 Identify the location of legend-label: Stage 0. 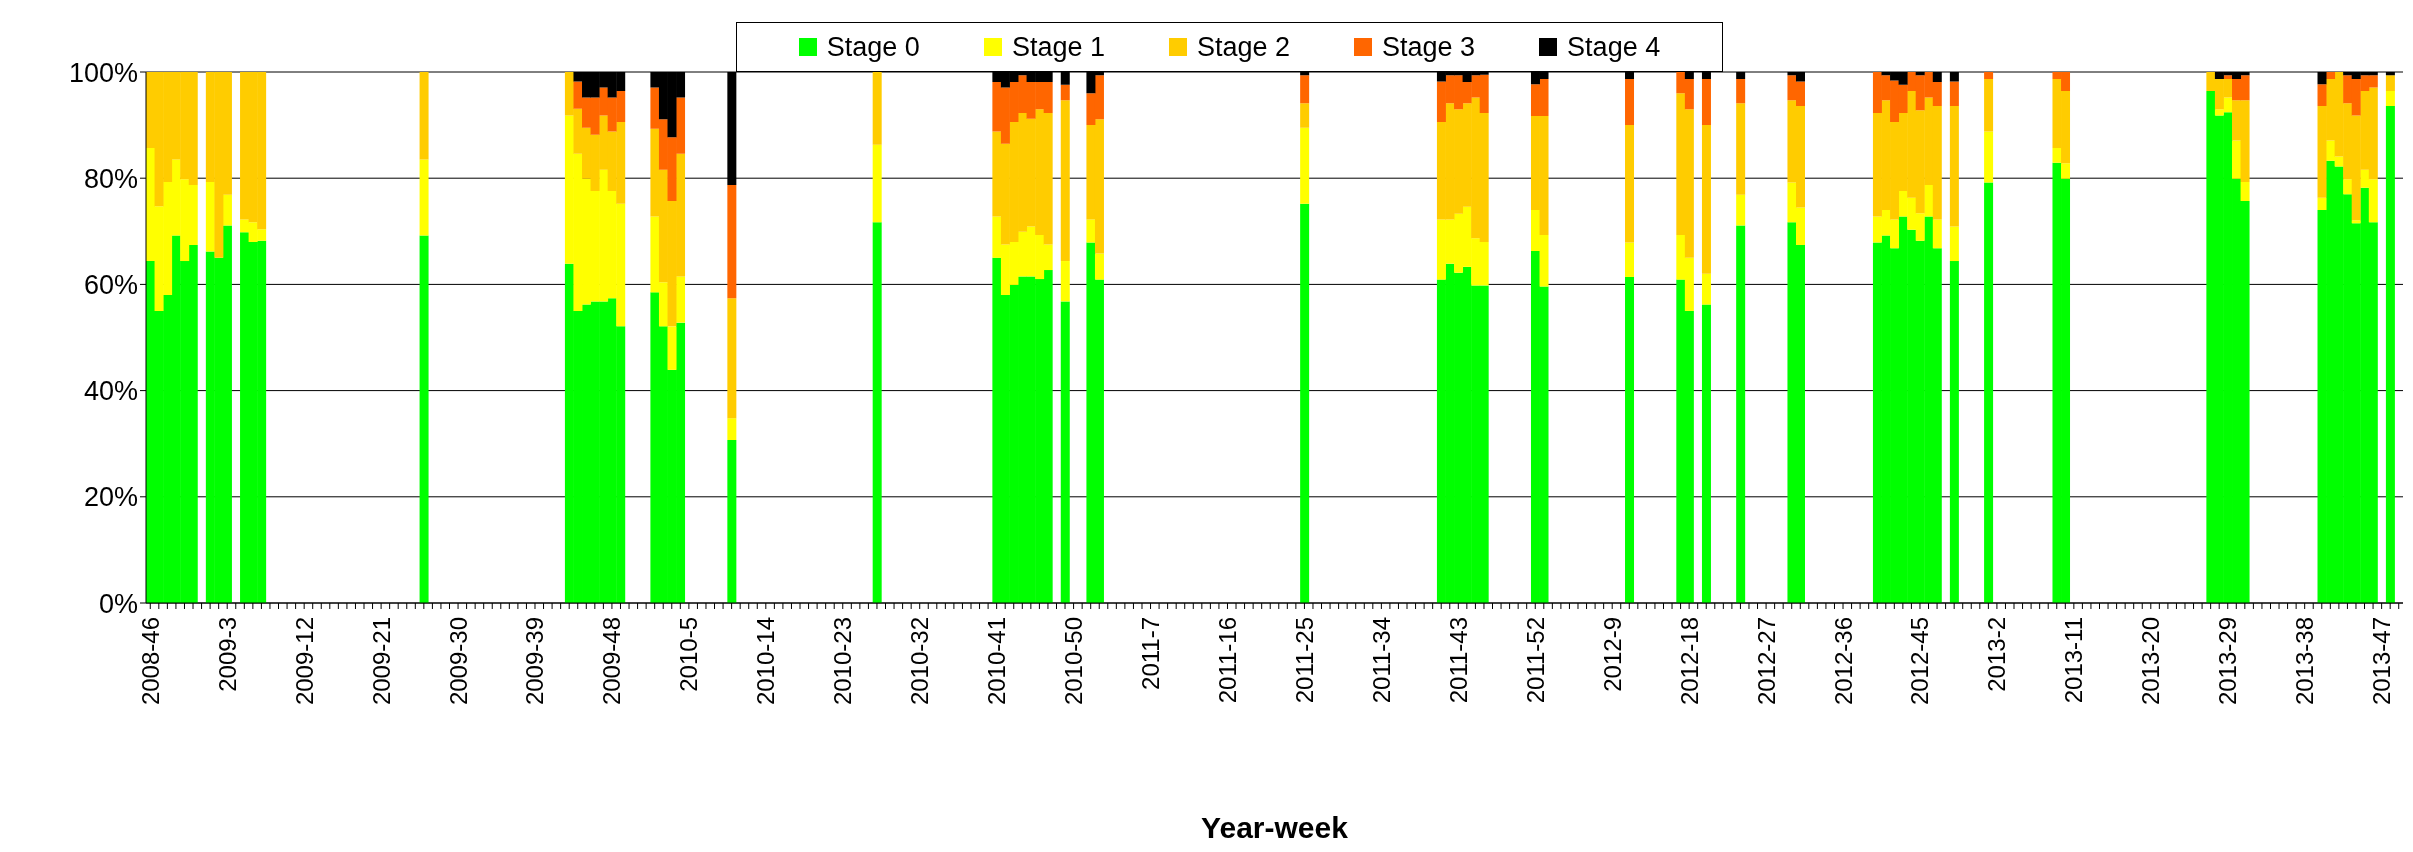
(873, 47).